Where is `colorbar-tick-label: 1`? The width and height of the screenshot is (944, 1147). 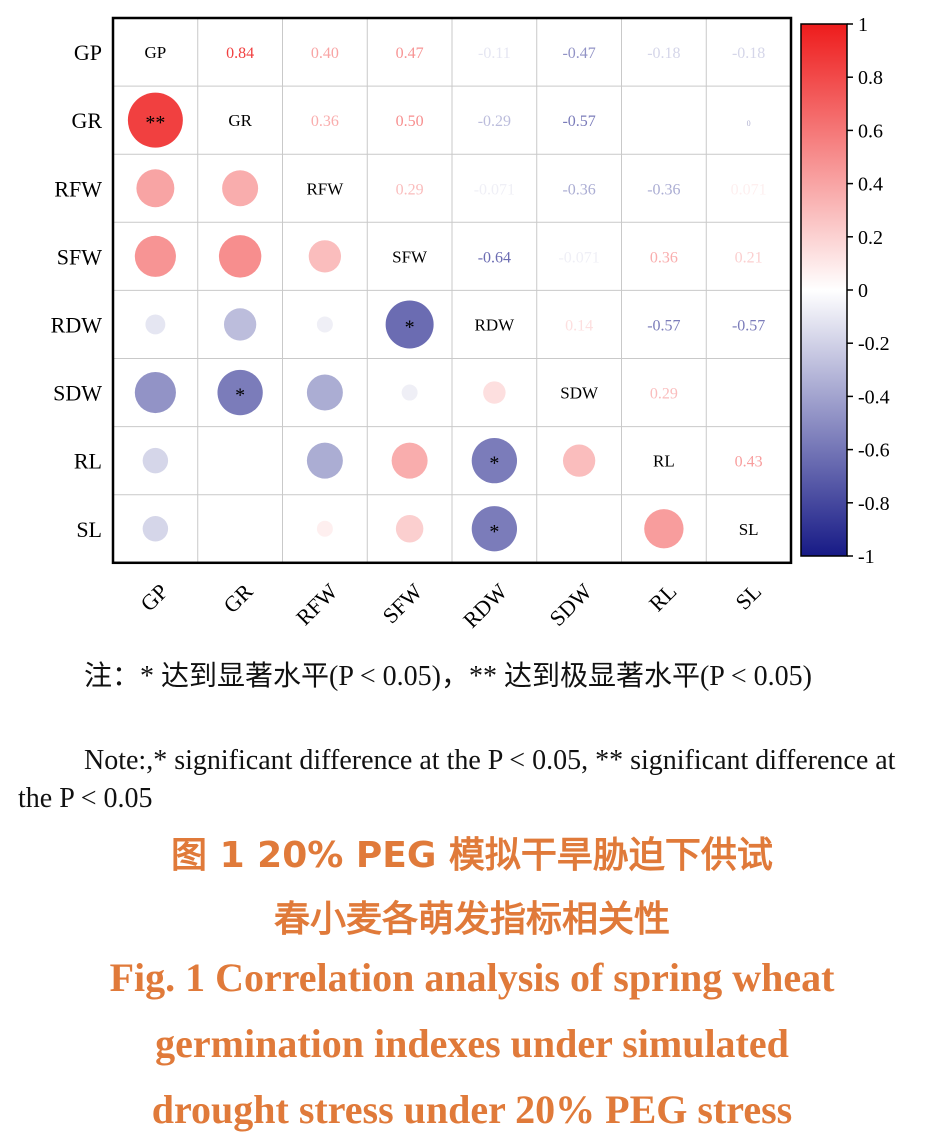
colorbar-tick-label: 1 is located at coordinates (863, 25).